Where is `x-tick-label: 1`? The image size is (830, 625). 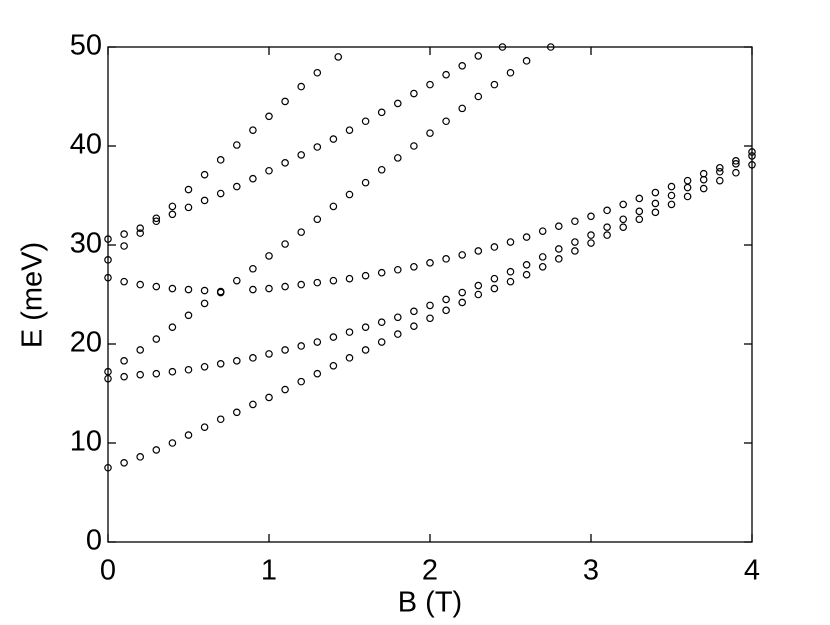 x-tick-label: 1 is located at coordinates (269, 571).